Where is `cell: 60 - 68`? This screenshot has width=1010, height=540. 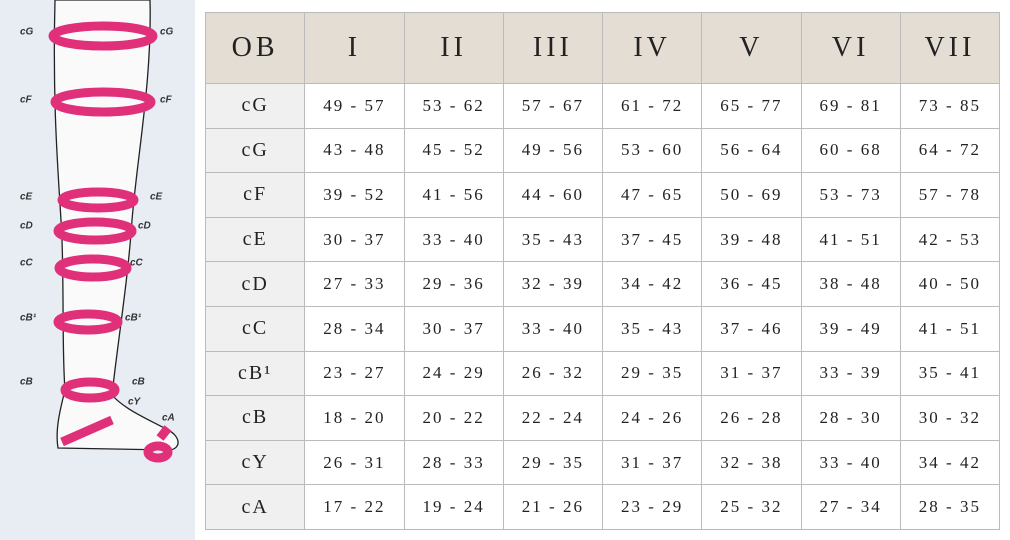
cell: 60 - 68 is located at coordinates (850, 150).